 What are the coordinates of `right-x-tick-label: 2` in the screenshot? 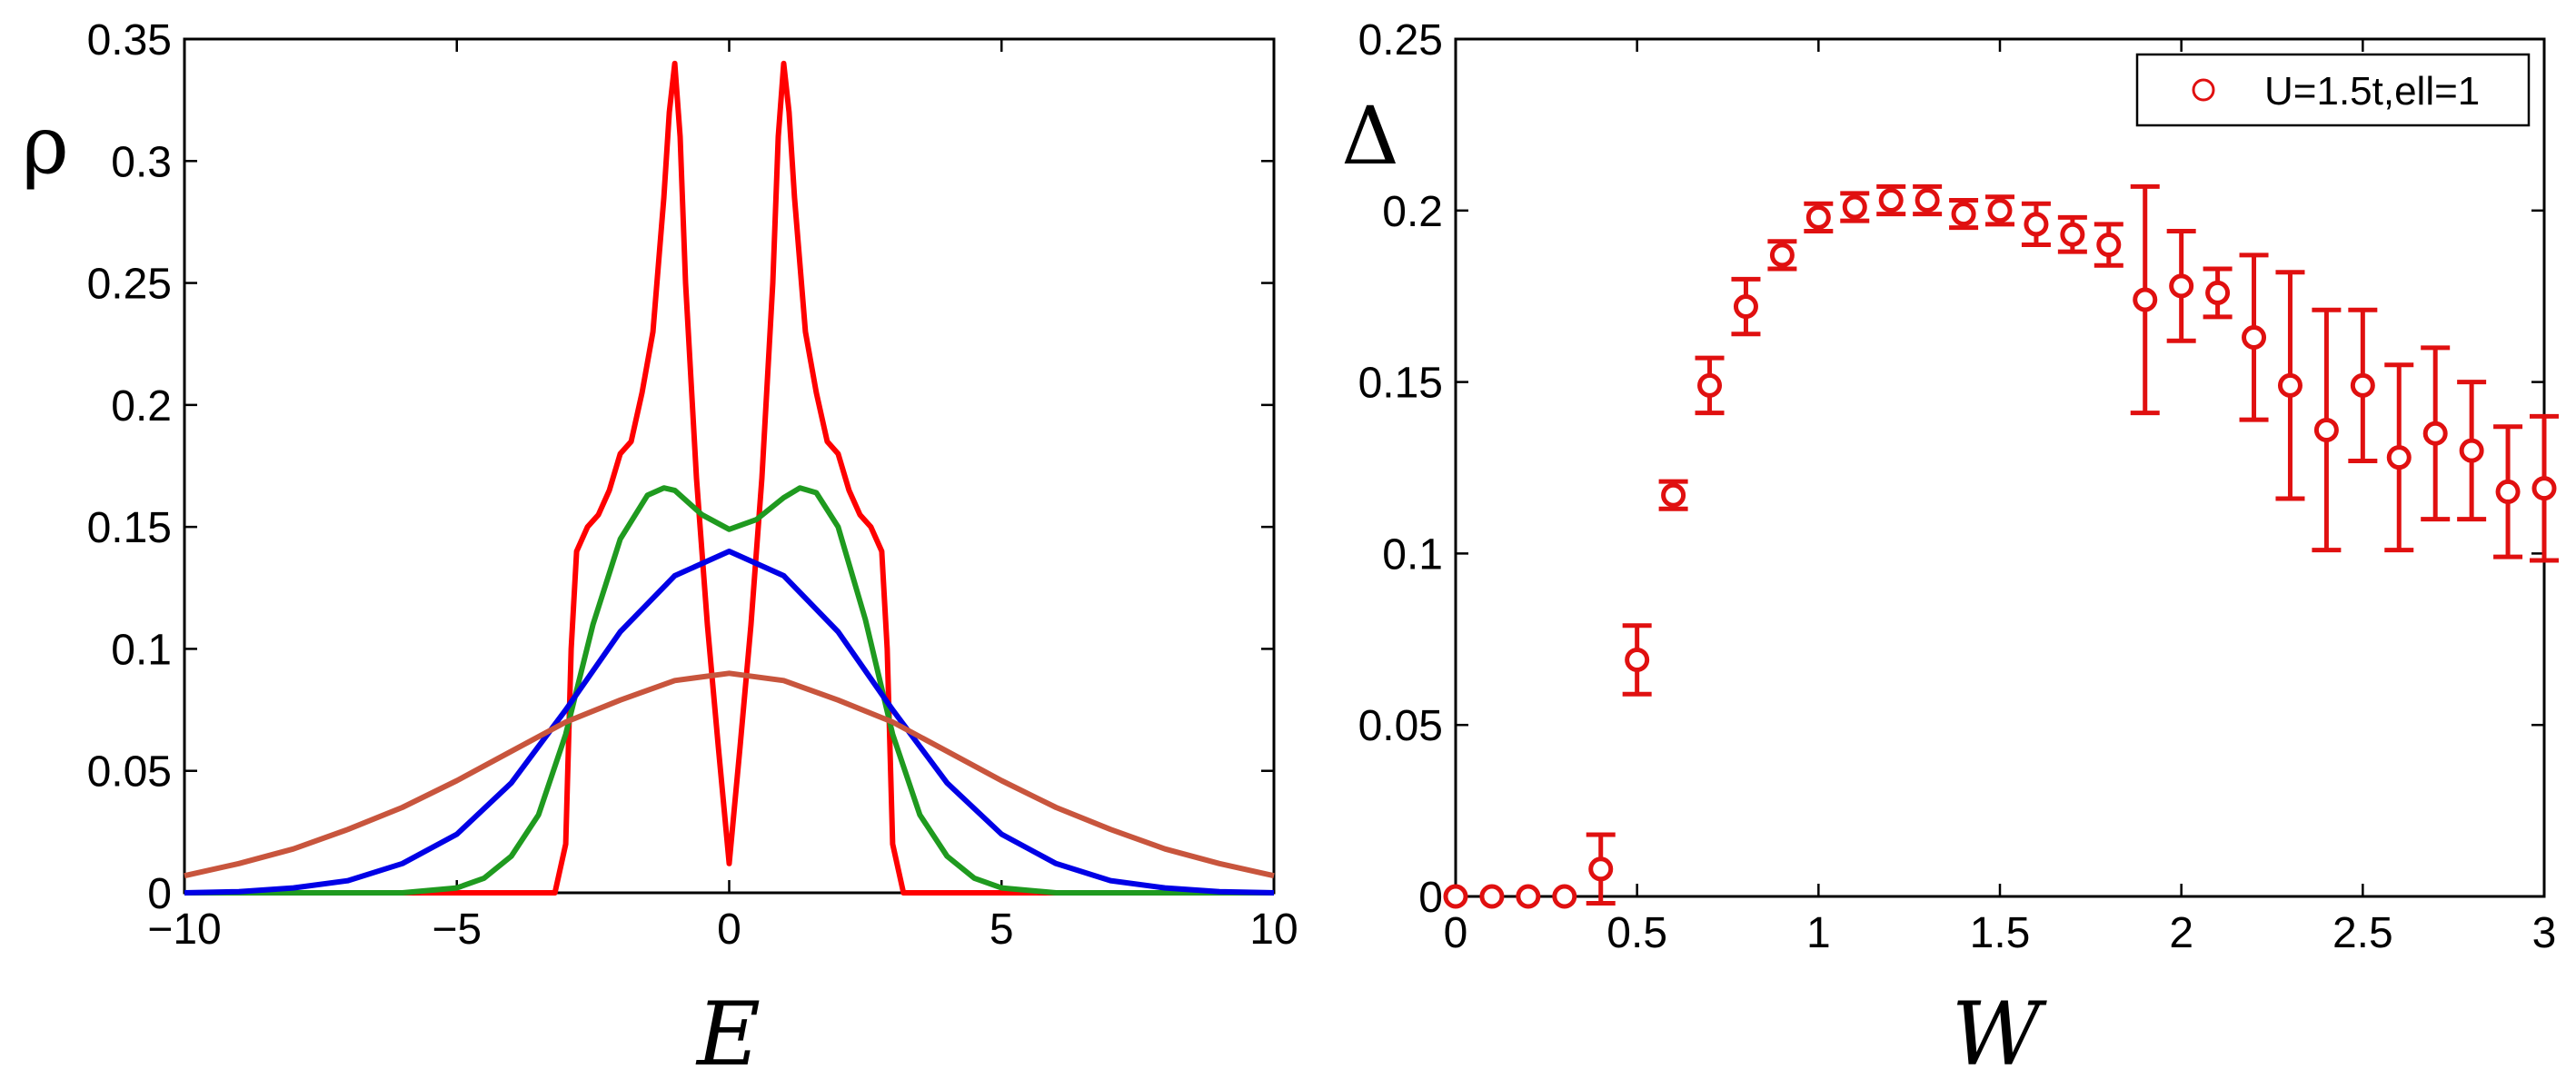 It's located at (2181, 933).